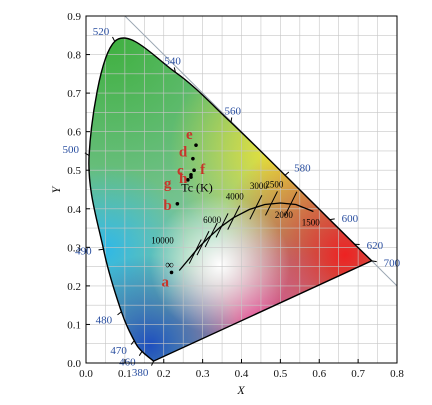 The image size is (432, 405). I want to click on sample-point-label: c, so click(180, 171).